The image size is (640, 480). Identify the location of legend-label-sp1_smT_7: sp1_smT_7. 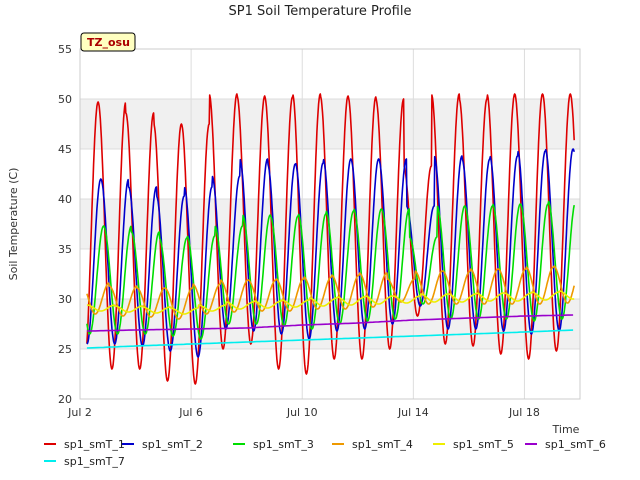
(94, 461).